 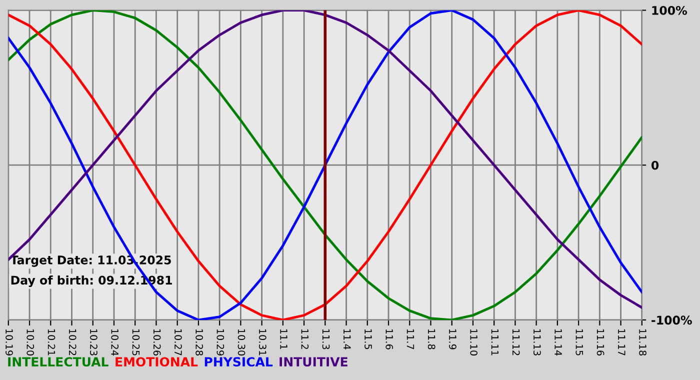 I want to click on text: INTELLECTUAL, so click(x=58, y=362).